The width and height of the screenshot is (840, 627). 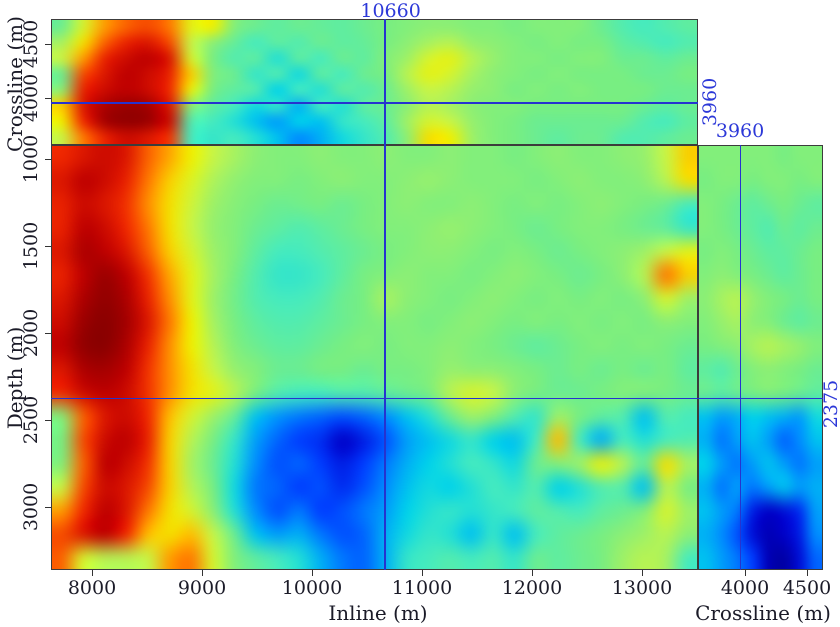 I want to click on depth-crosshair-label: 2375, so click(x=830, y=404).